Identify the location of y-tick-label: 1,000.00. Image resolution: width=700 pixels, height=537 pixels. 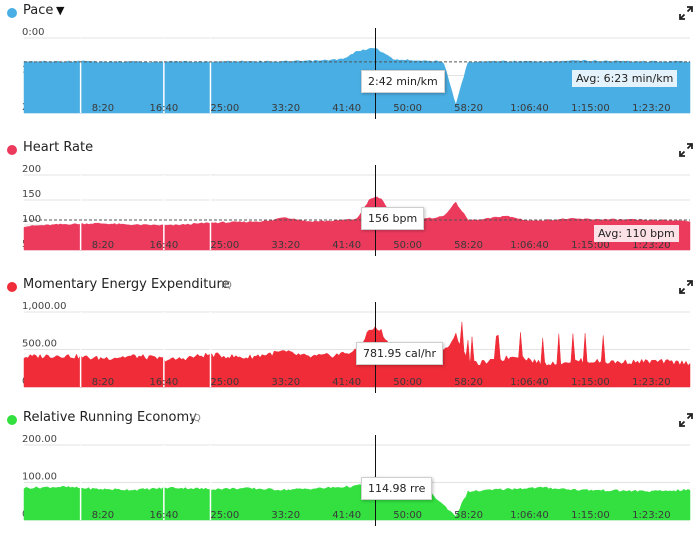
(44, 306).